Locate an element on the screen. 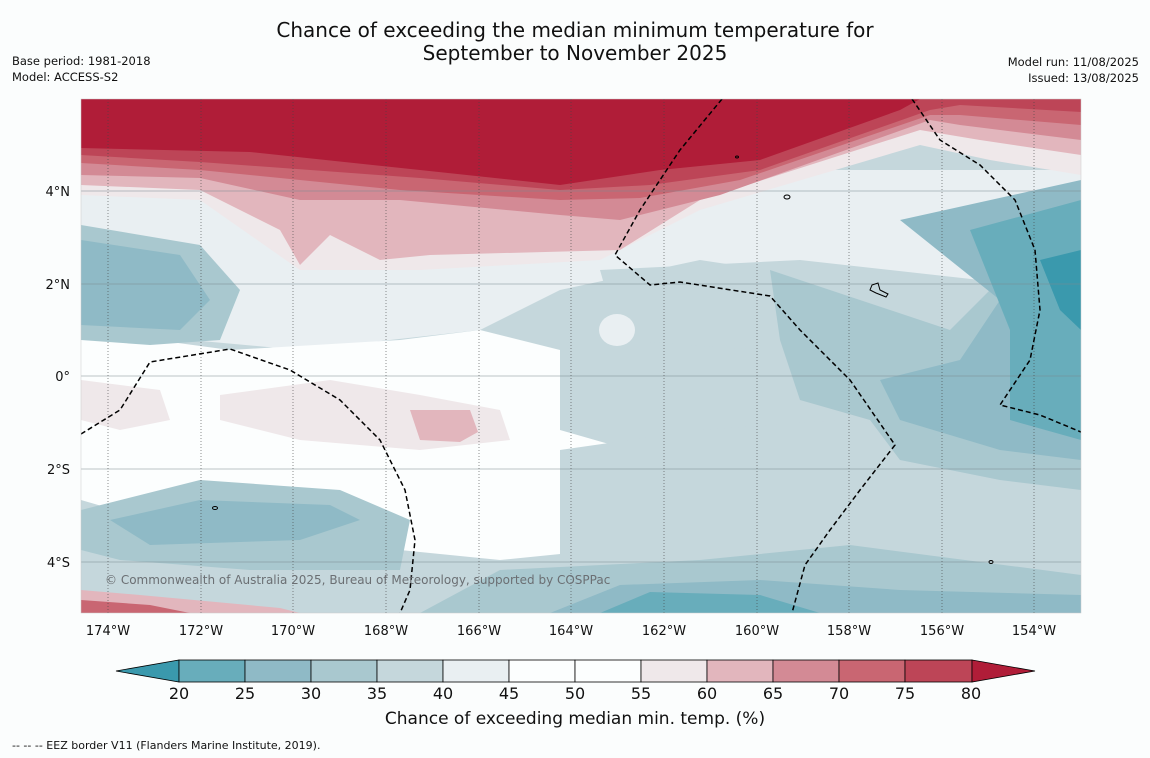 The height and width of the screenshot is (758, 1150). colorbar-tick-30: 30 is located at coordinates (311, 693).